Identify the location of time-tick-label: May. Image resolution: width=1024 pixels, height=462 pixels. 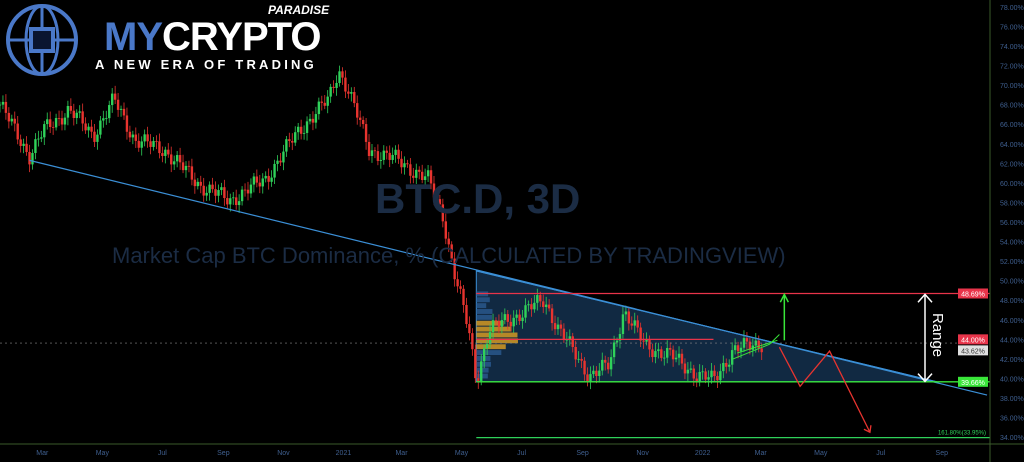
(821, 453).